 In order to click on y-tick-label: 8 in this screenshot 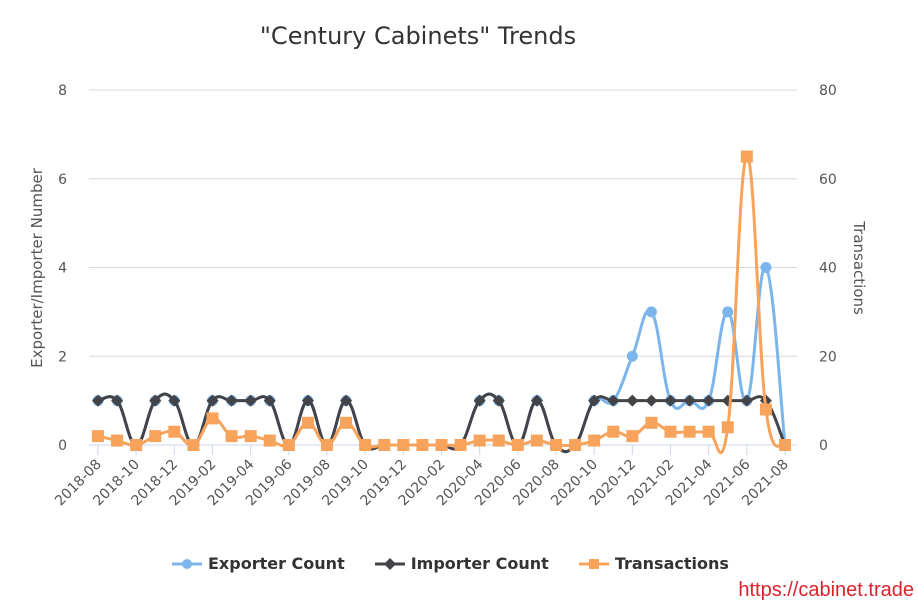, I will do `click(62, 91)`.